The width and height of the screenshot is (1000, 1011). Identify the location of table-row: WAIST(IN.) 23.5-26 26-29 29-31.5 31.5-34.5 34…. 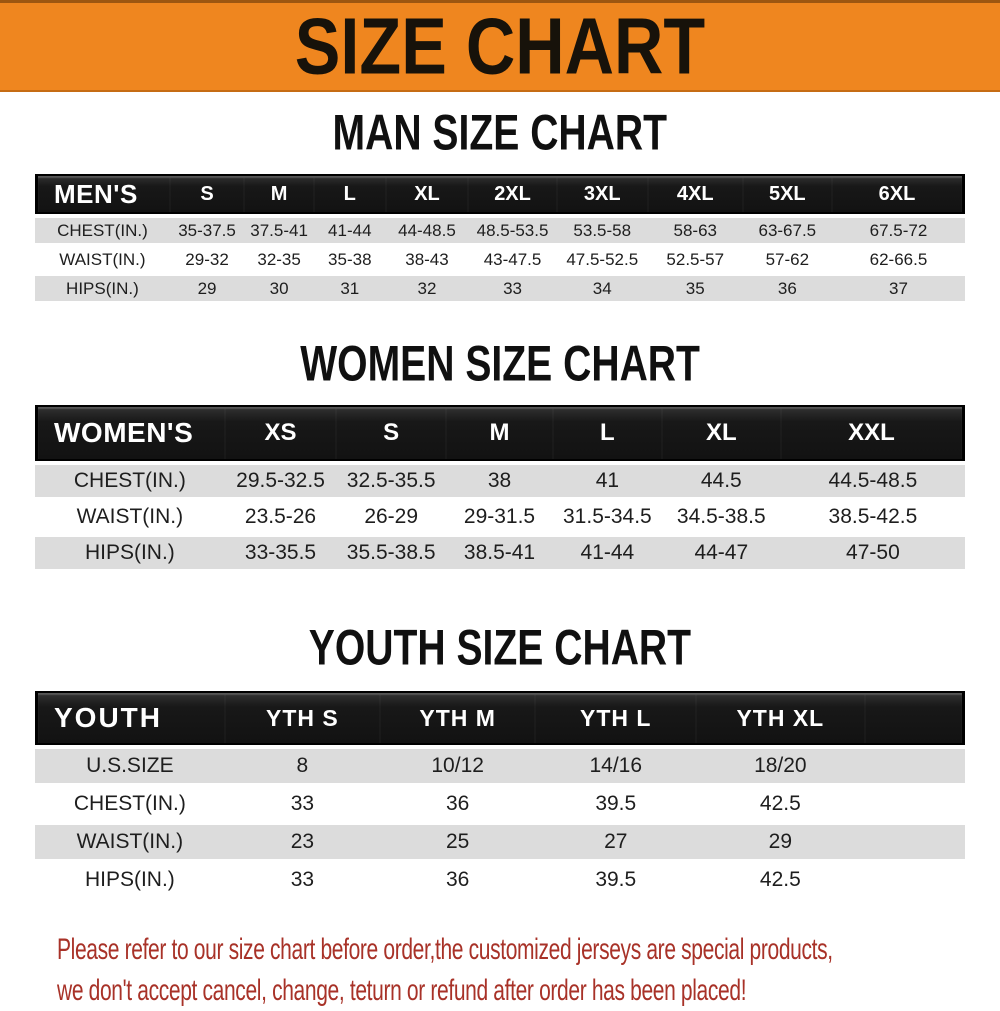
(500, 517).